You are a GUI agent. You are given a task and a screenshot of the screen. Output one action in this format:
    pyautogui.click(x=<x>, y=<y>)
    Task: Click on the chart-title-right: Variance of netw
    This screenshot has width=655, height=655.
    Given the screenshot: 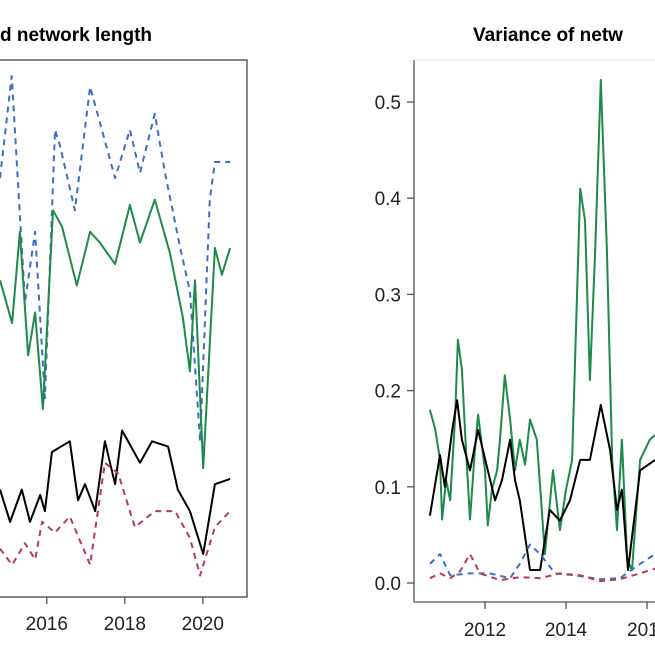 What is the action you would take?
    pyautogui.click(x=548, y=35)
    